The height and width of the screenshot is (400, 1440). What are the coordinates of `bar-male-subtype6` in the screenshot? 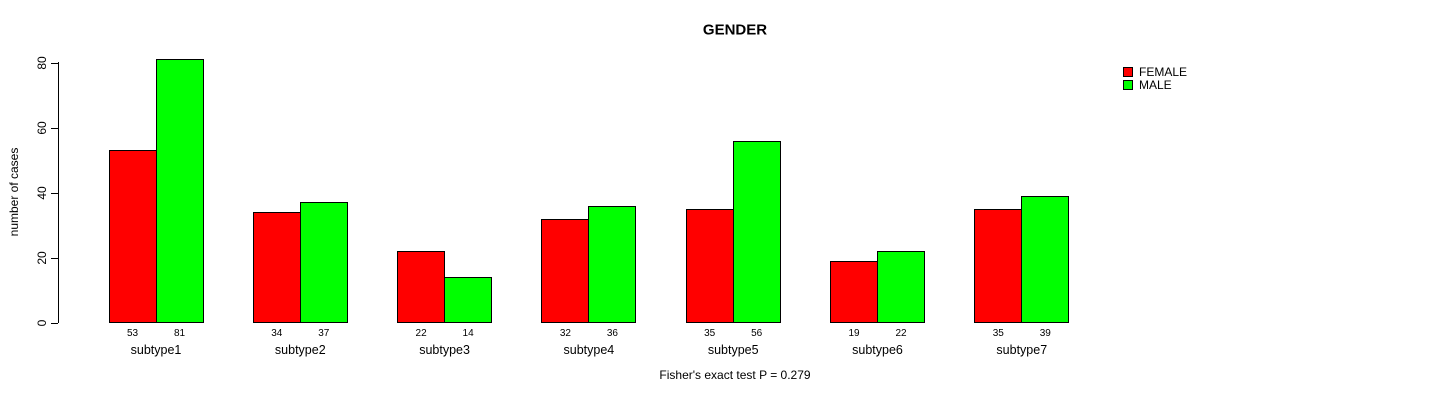 It's located at (901, 287).